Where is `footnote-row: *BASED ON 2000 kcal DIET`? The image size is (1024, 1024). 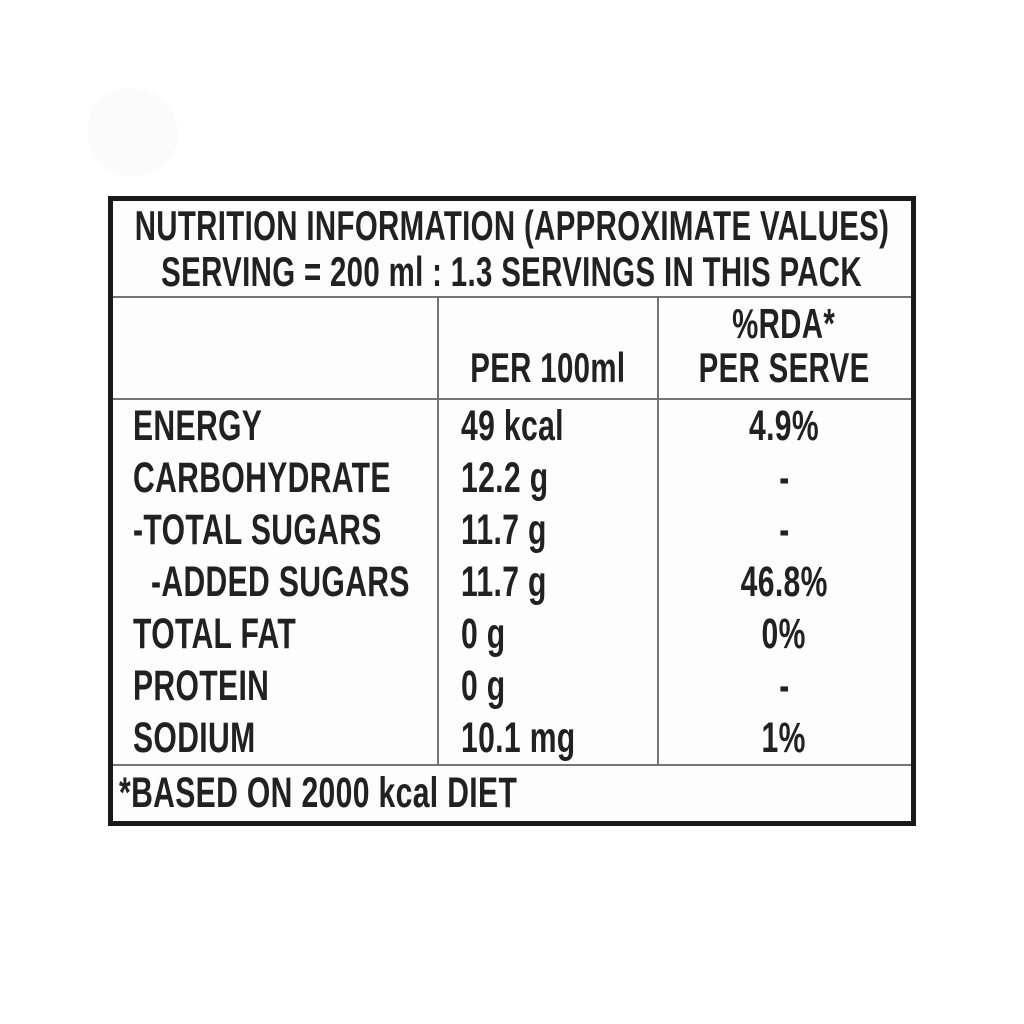
footnote-row: *BASED ON 2000 kcal DIET is located at coordinates (512, 793).